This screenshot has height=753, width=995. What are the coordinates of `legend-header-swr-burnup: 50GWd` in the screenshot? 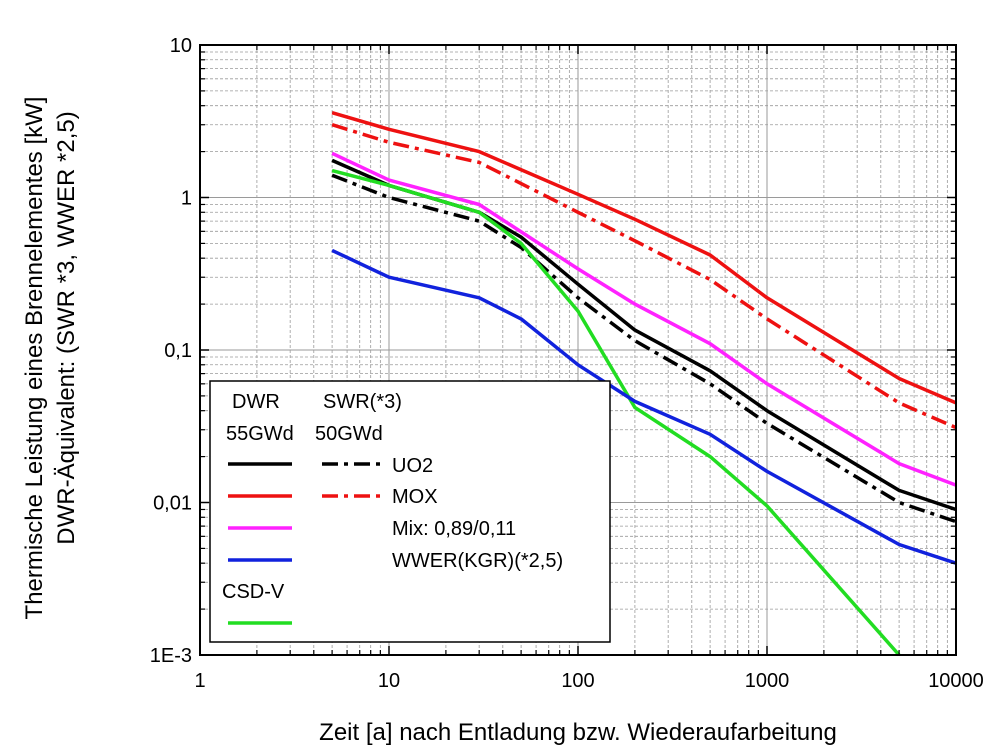 It's located at (349, 434).